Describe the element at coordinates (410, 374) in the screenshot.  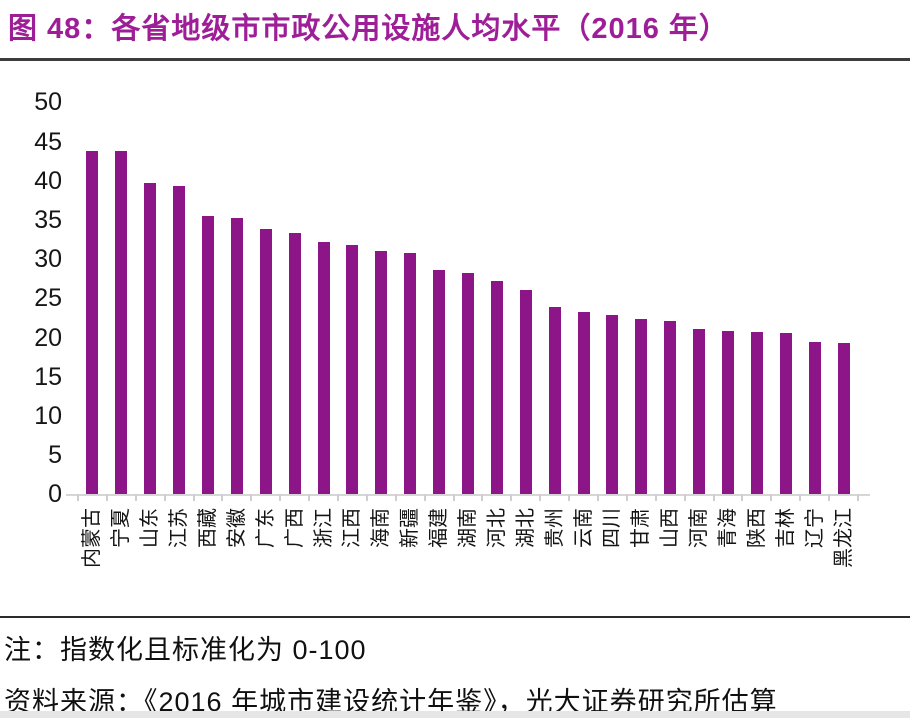
I see `bar-新疆` at that location.